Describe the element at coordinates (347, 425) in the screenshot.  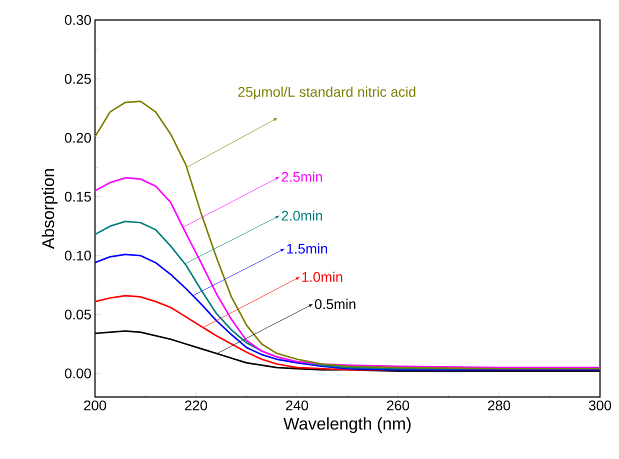
I see `x-axis-title: Wavelength (nm)` at that location.